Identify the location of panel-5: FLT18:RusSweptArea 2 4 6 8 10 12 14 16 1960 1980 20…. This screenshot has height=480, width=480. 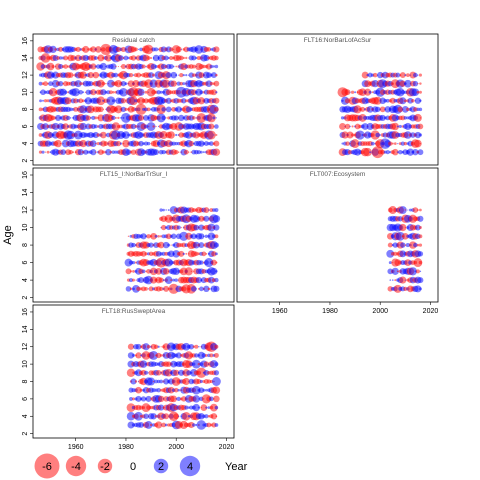
(128, 377).